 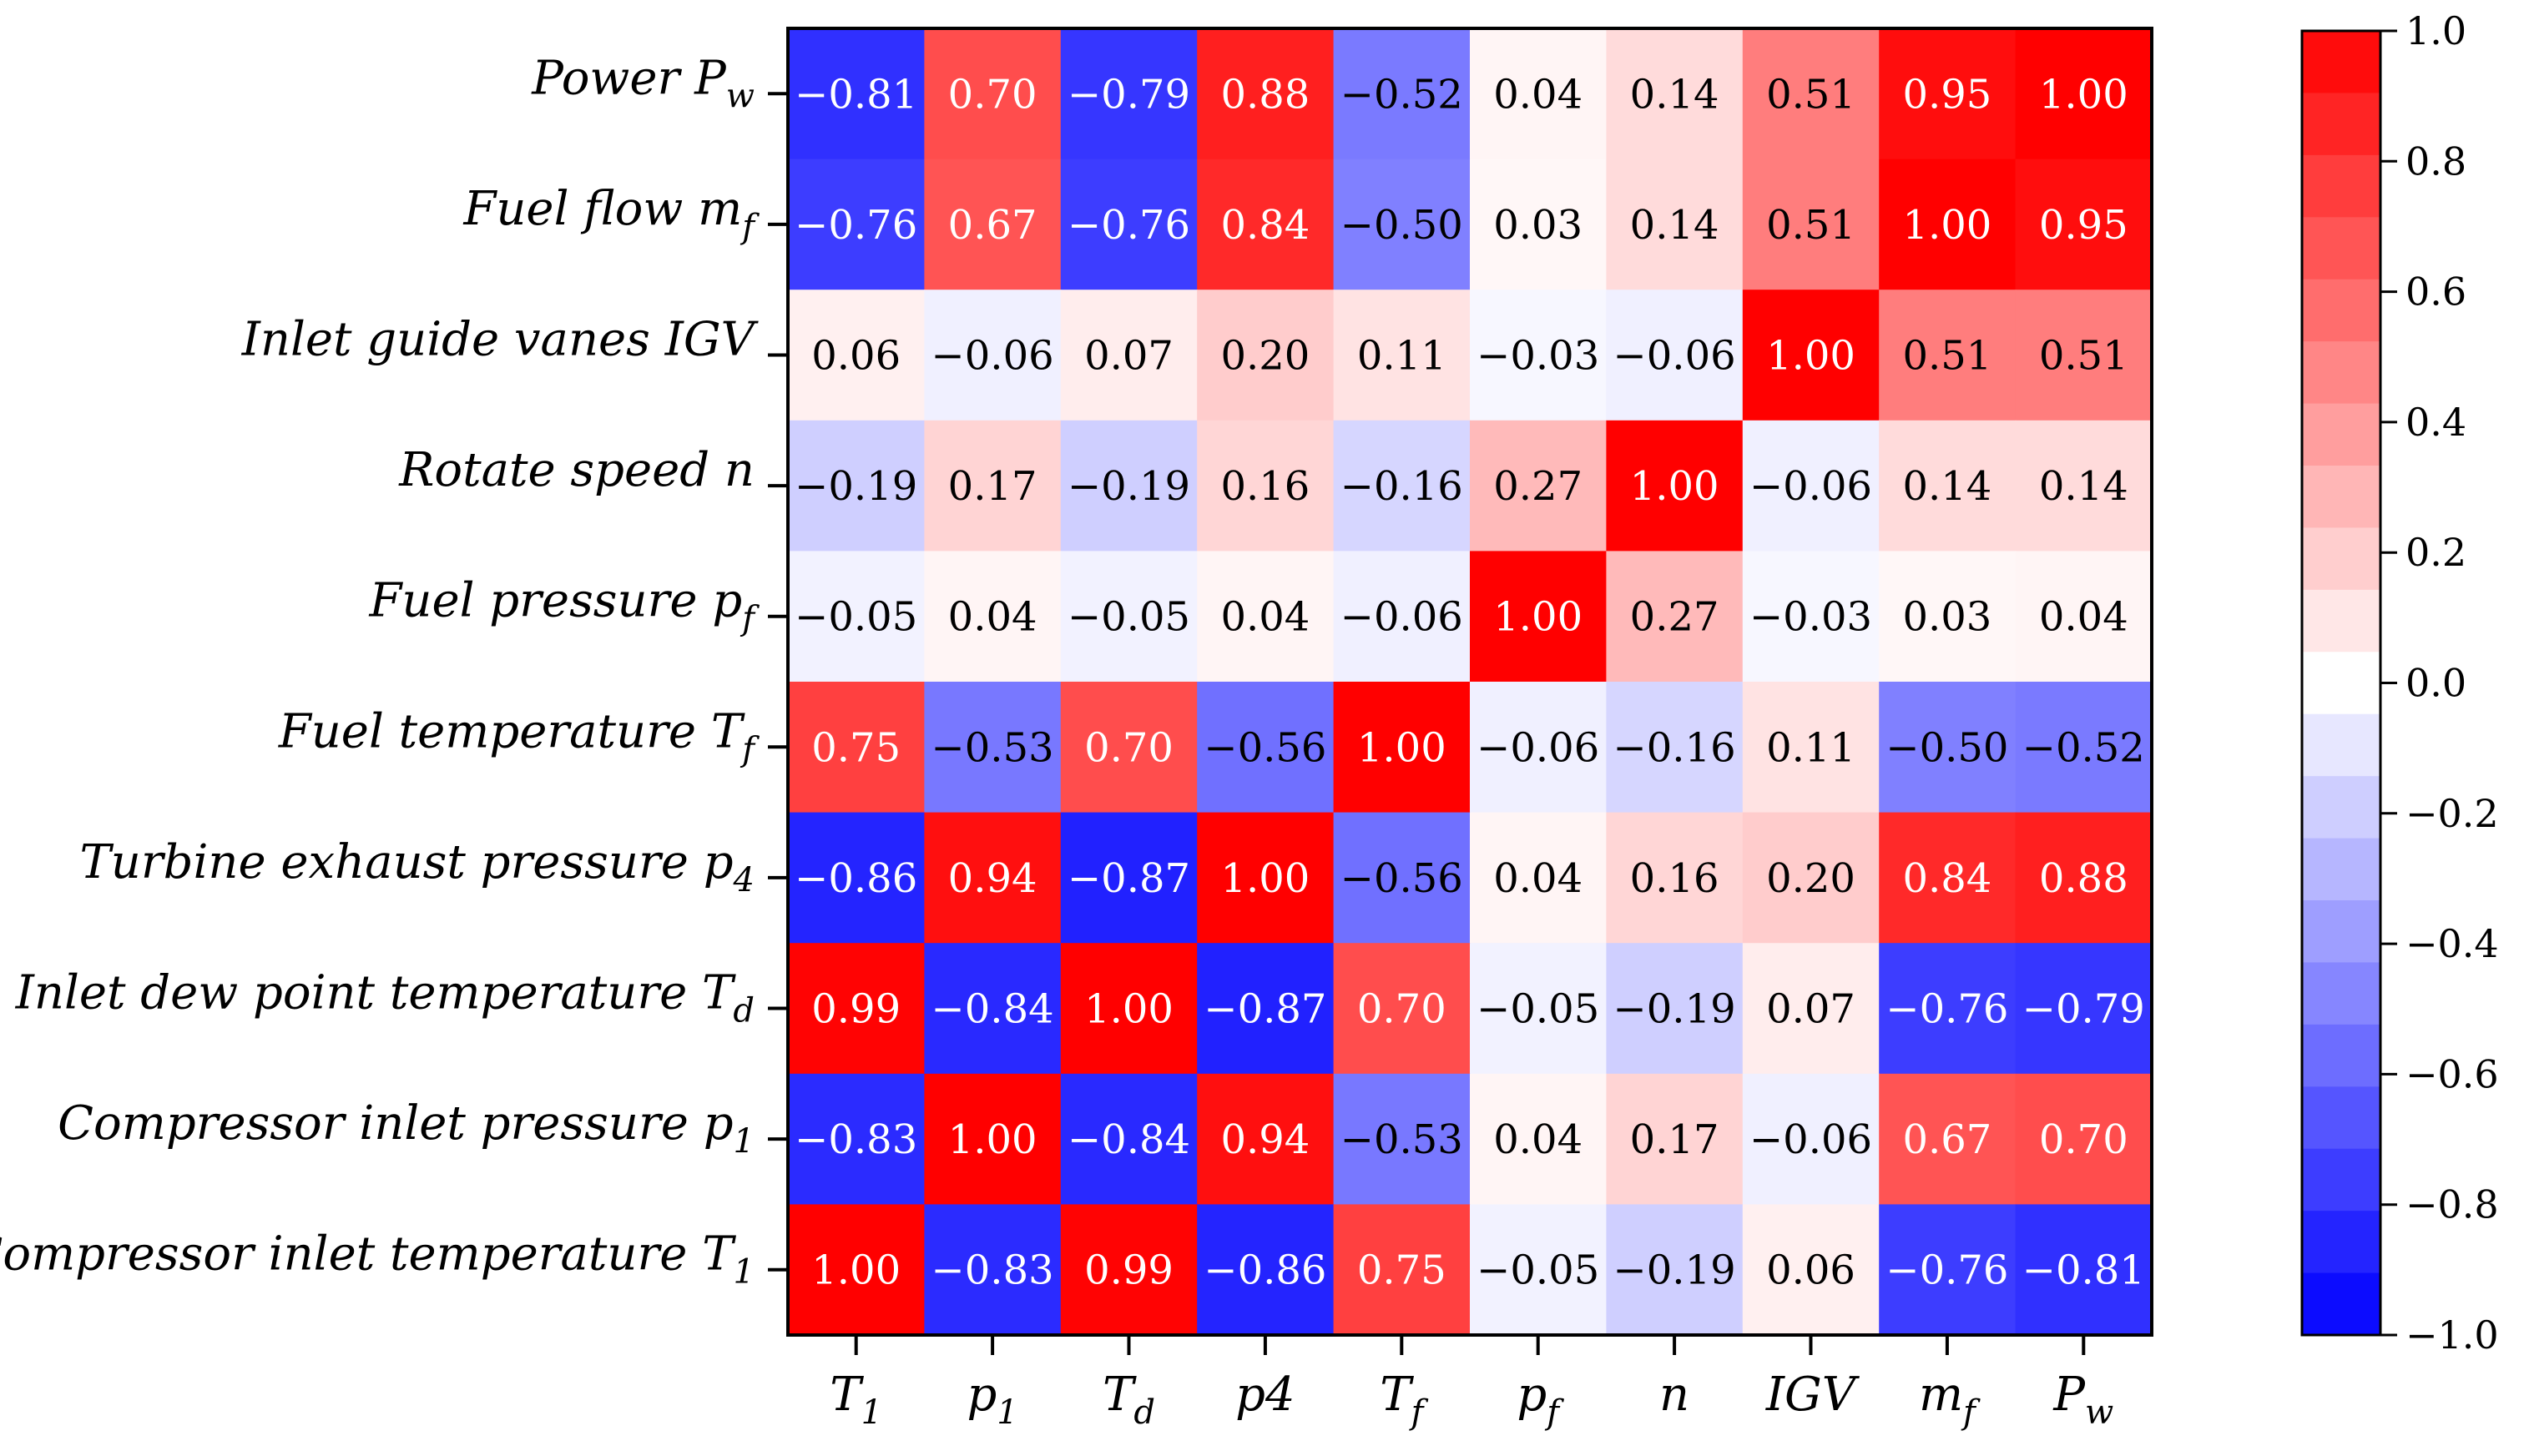 What do you see at coordinates (2435, 292) in the screenshot?
I see `colorbar-tick-label: 0.6` at bounding box center [2435, 292].